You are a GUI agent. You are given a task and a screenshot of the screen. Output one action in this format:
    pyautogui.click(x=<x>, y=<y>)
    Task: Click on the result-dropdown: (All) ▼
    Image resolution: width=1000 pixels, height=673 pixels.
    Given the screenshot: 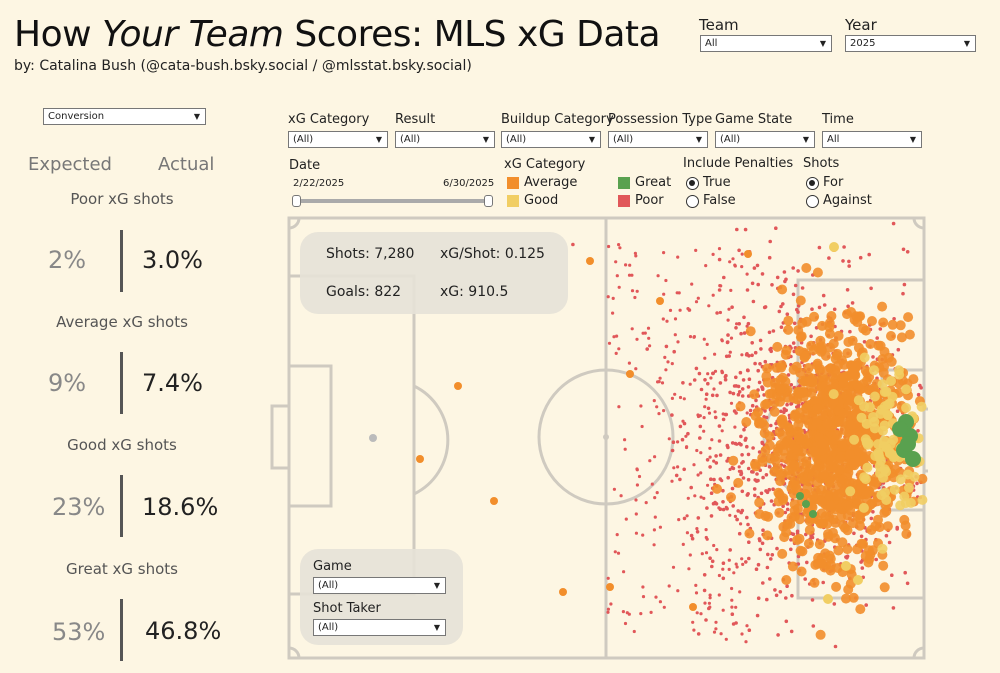 What is the action you would take?
    pyautogui.click(x=445, y=139)
    